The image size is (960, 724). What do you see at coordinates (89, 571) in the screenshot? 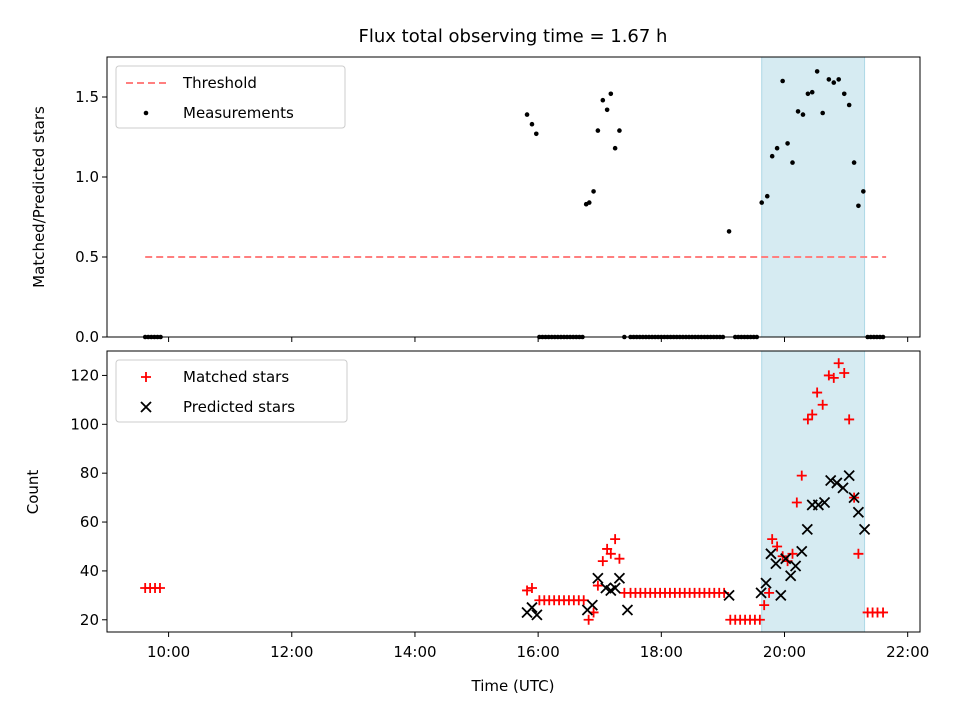
I see `y-tick-label: 40` at bounding box center [89, 571].